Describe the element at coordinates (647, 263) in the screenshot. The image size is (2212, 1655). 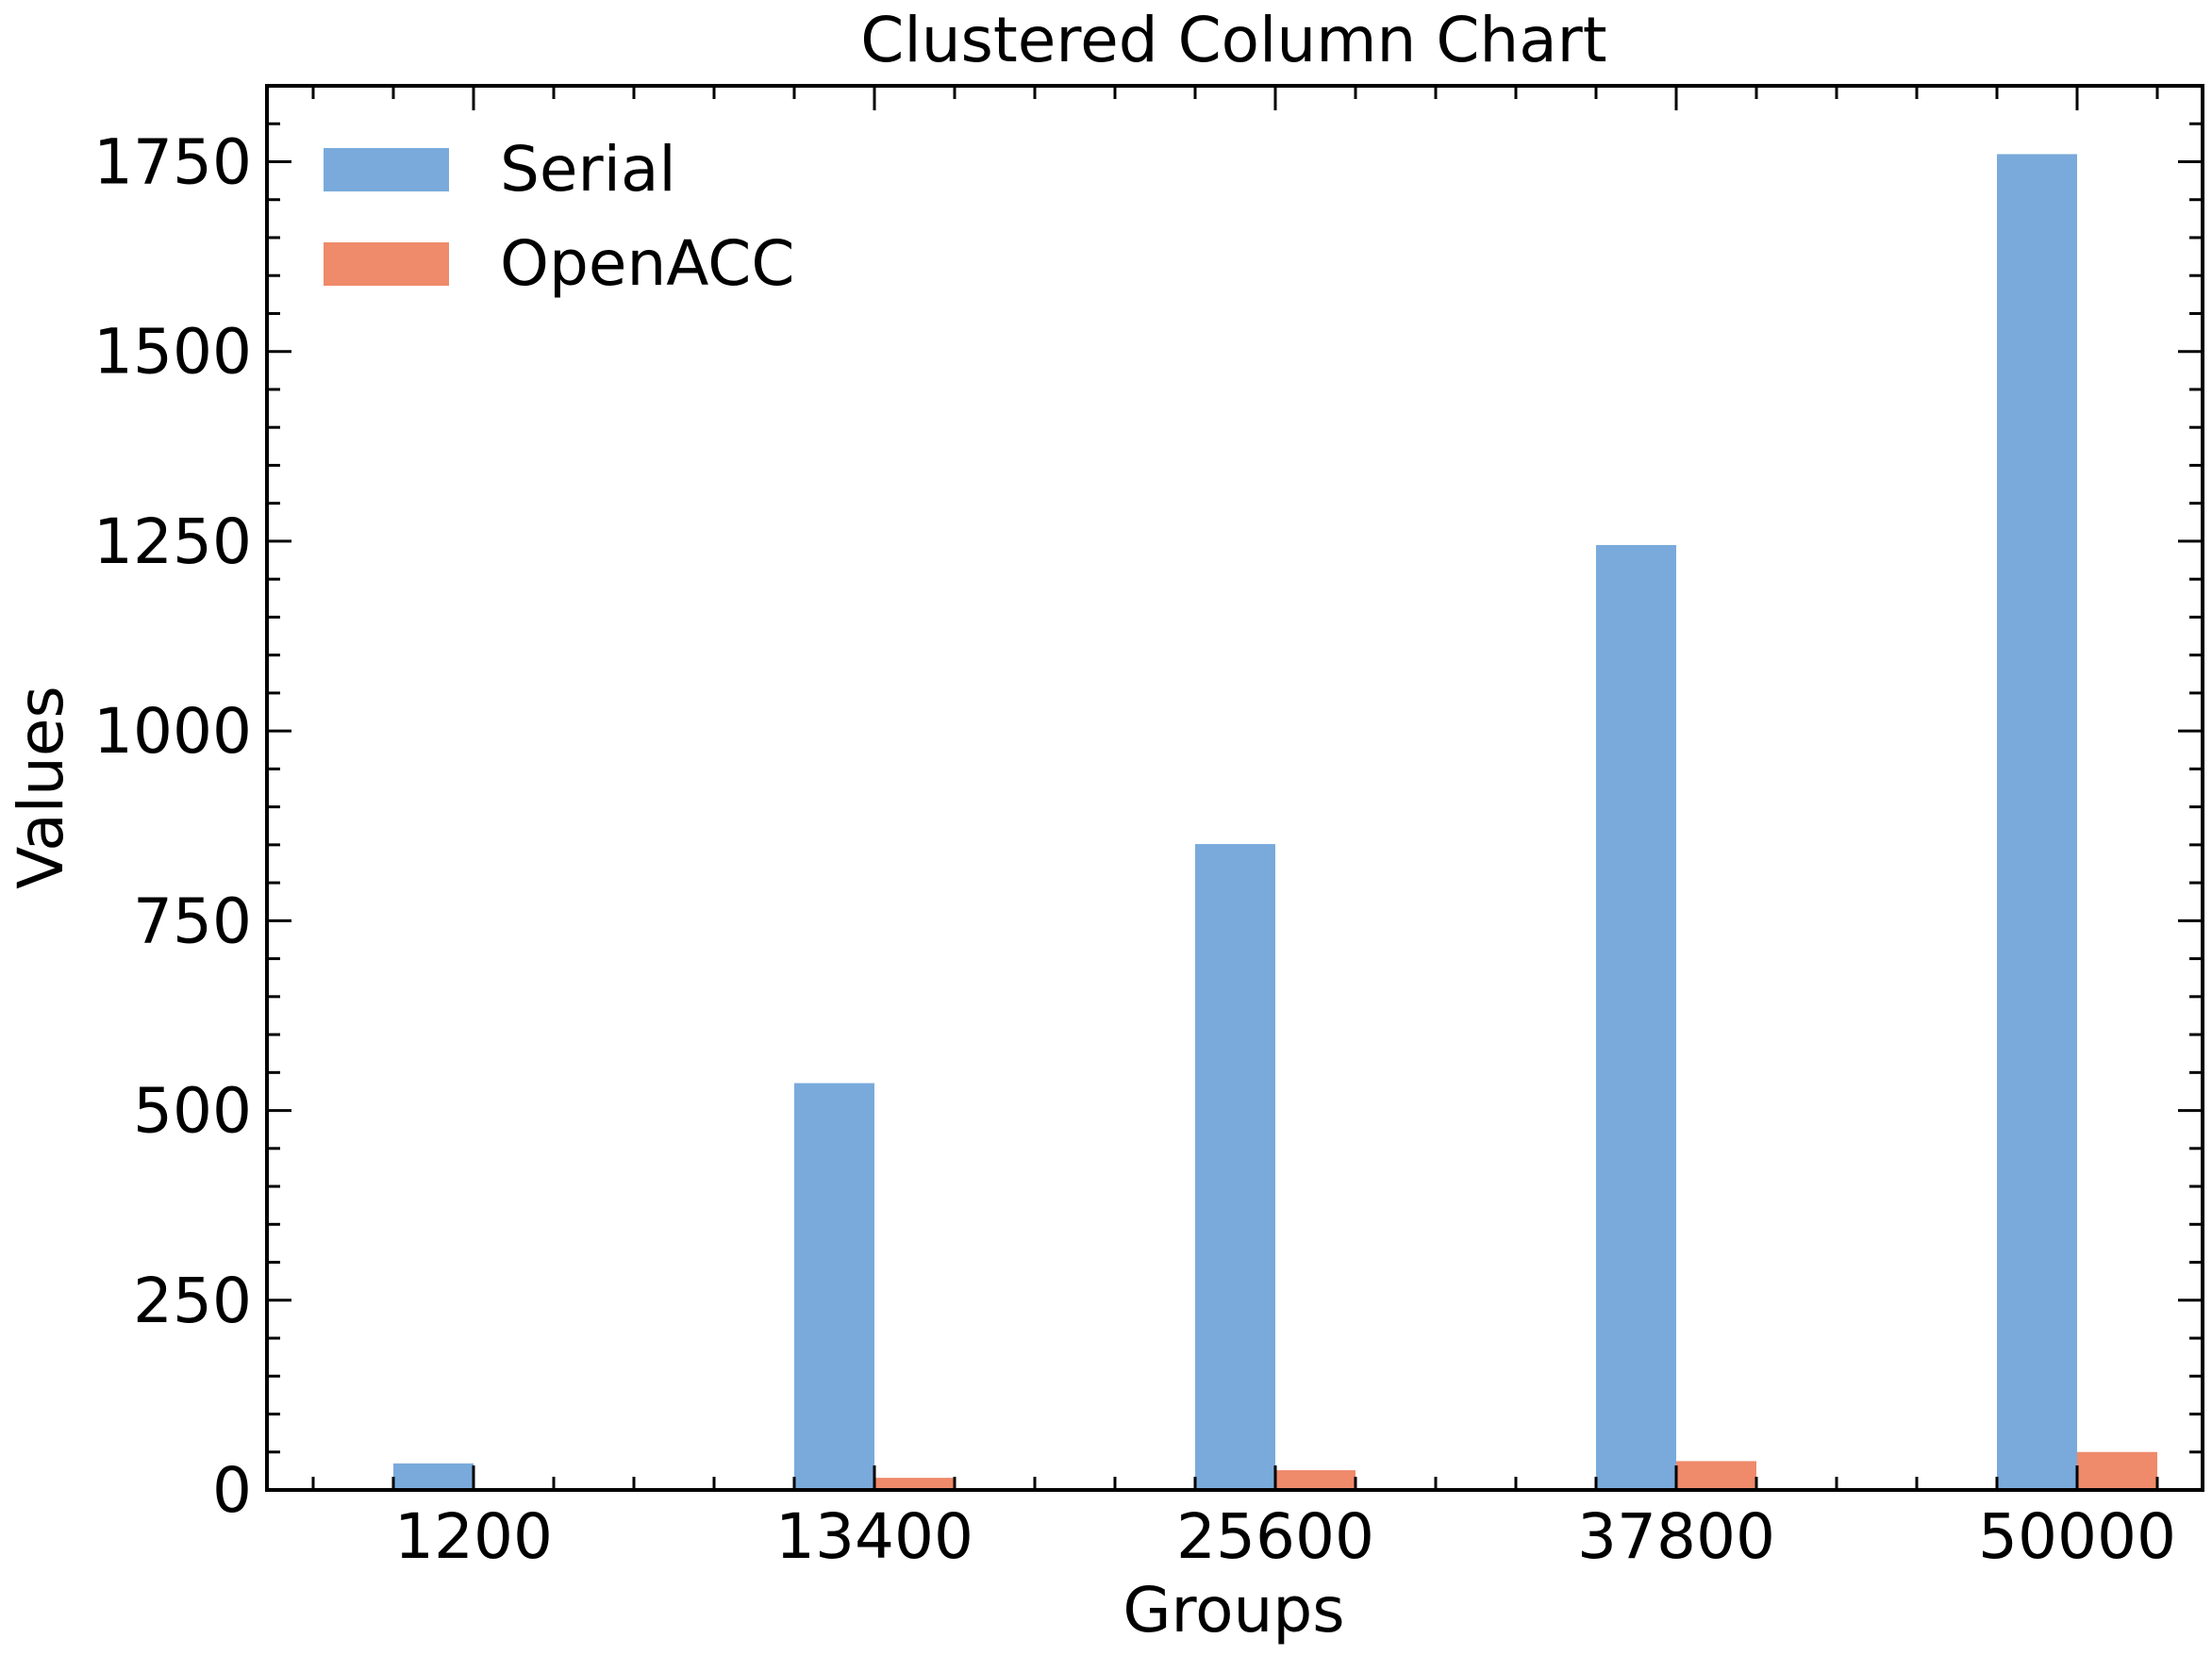
I see `legend-label-openacc: OpenACC` at that location.